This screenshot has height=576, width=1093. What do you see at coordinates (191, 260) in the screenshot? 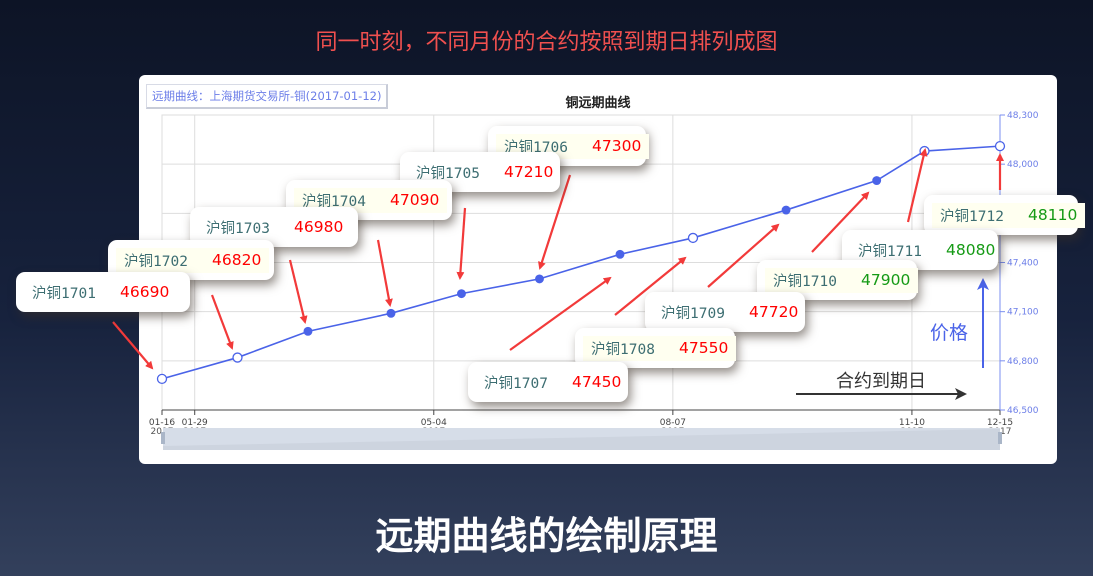
I see `callout-cu1702: 沪铜1702 46820` at bounding box center [191, 260].